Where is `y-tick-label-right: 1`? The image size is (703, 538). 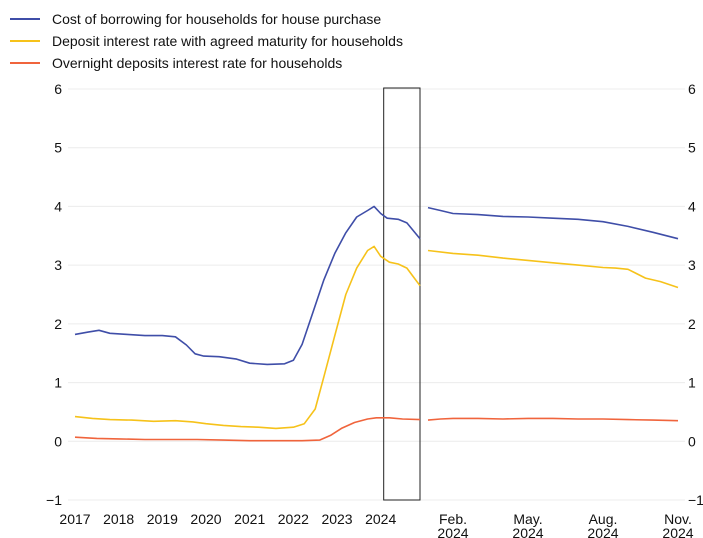
y-tick-label-right: 1 is located at coordinates (692, 383).